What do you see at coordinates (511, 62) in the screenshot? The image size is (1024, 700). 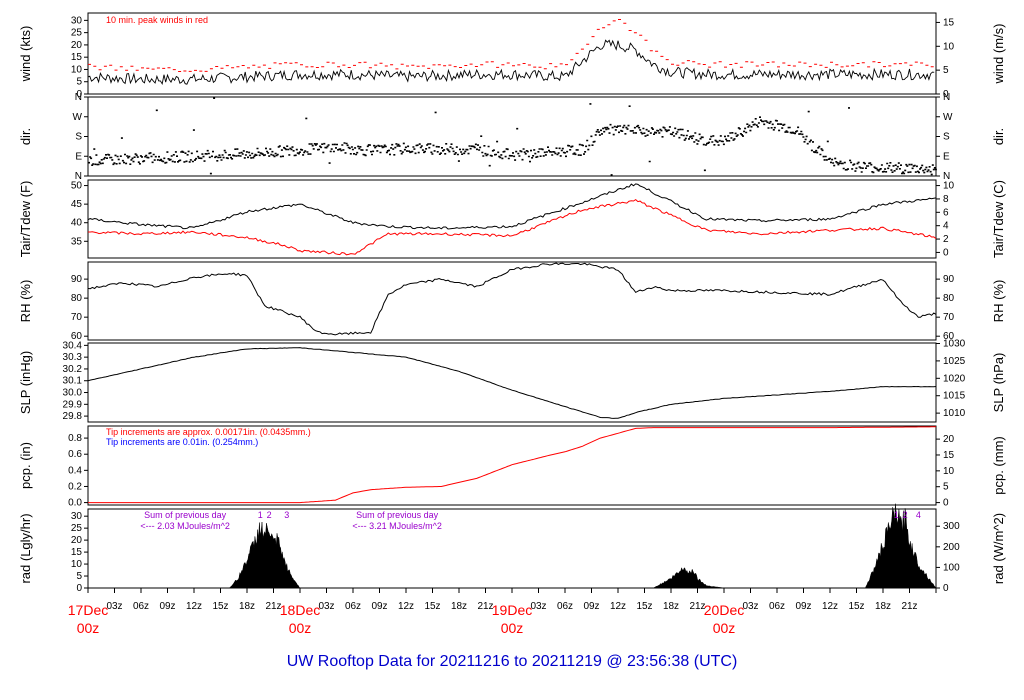 I see `wind-series-mean` at bounding box center [511, 62].